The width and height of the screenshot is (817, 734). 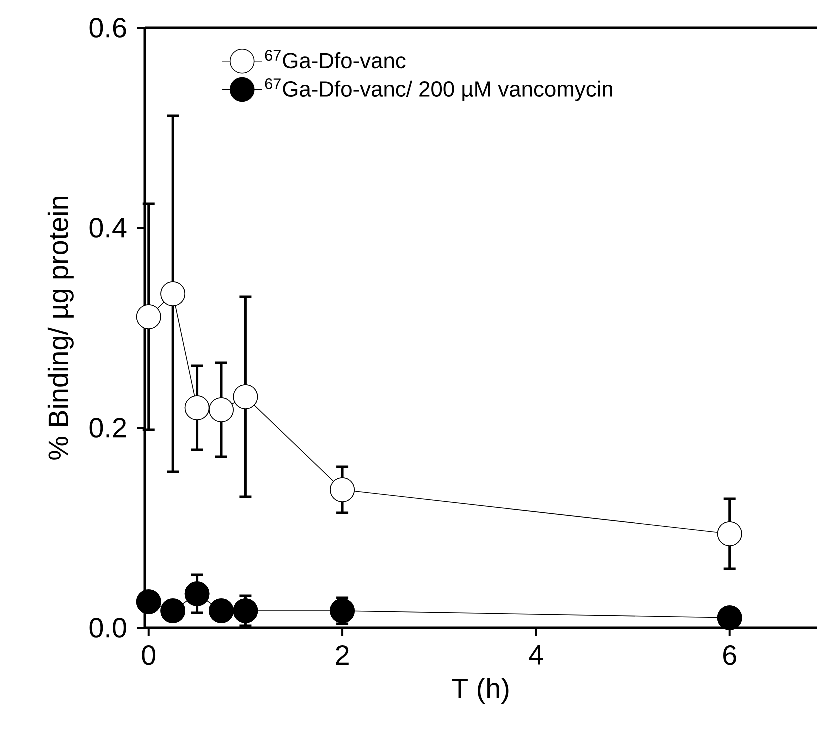 I want to click on y-tick-label: 0.6, so click(x=108, y=28).